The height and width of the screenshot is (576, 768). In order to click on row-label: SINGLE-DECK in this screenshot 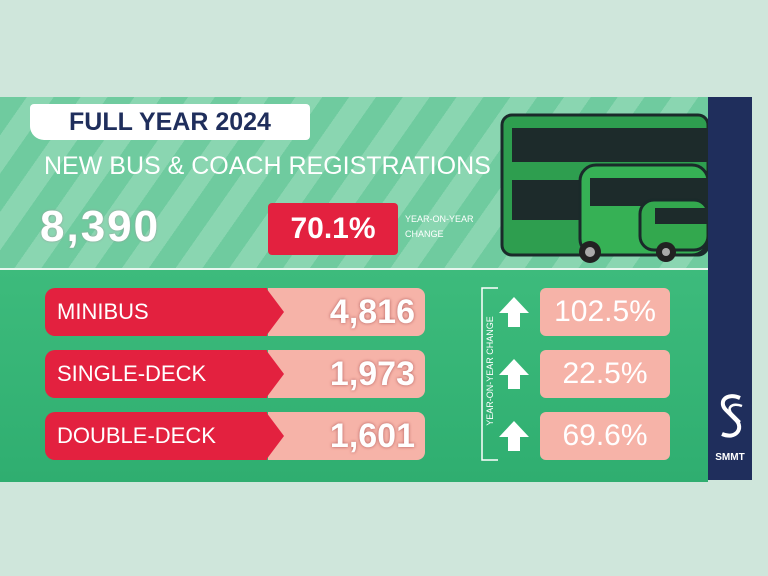, I will do `click(156, 374)`.